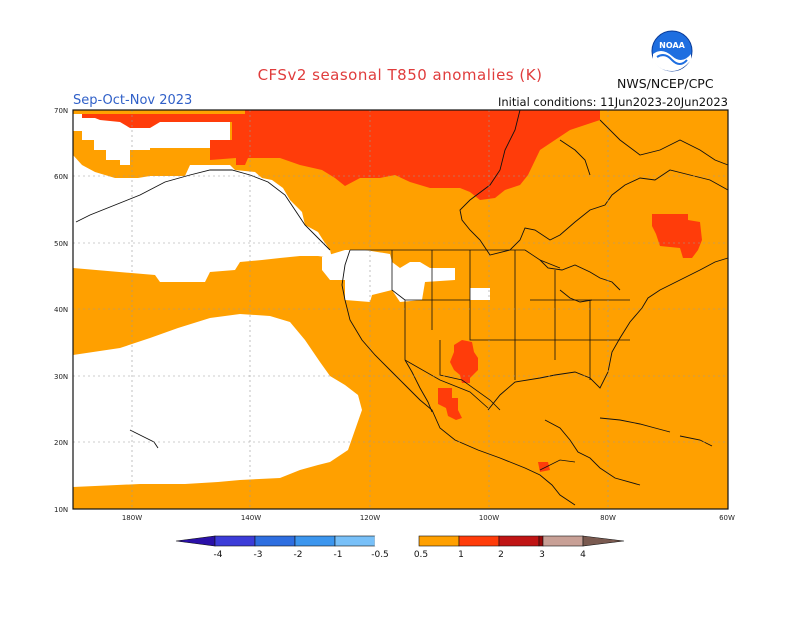  I want to click on warm-anomaly-quebec, so click(677, 236).